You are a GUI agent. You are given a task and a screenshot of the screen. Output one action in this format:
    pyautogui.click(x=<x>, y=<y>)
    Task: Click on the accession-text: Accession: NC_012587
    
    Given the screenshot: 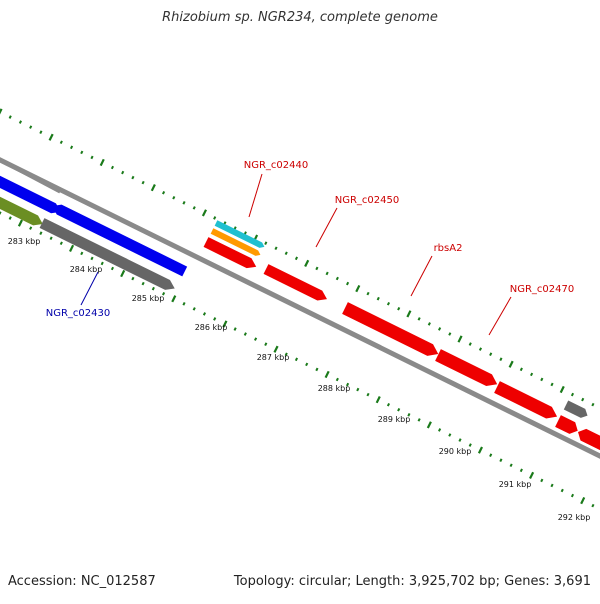 What is the action you would take?
    pyautogui.click(x=82, y=581)
    